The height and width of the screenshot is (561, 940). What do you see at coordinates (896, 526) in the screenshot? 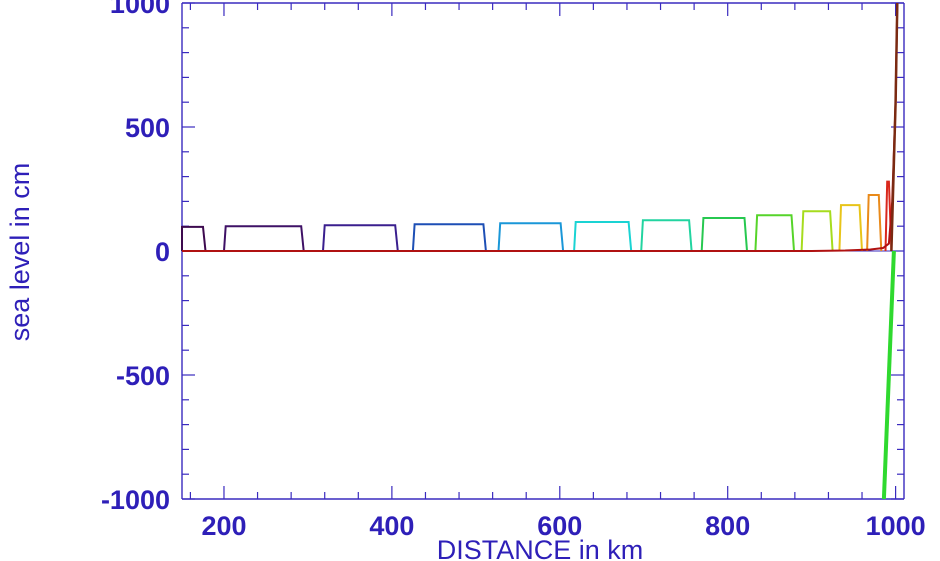
I see `x-tick-label: 1000` at bounding box center [896, 526].